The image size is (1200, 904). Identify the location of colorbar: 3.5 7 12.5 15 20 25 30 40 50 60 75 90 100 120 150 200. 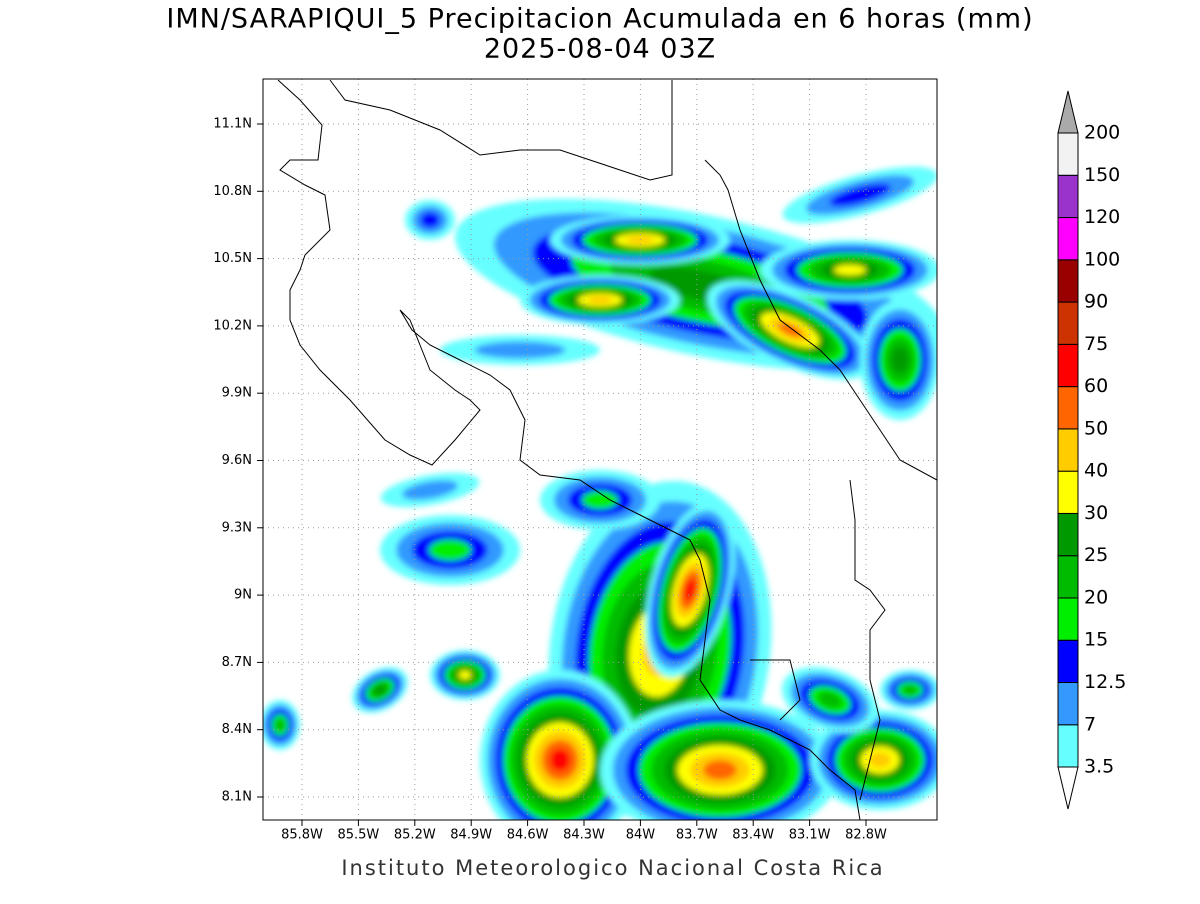
(1091, 450).